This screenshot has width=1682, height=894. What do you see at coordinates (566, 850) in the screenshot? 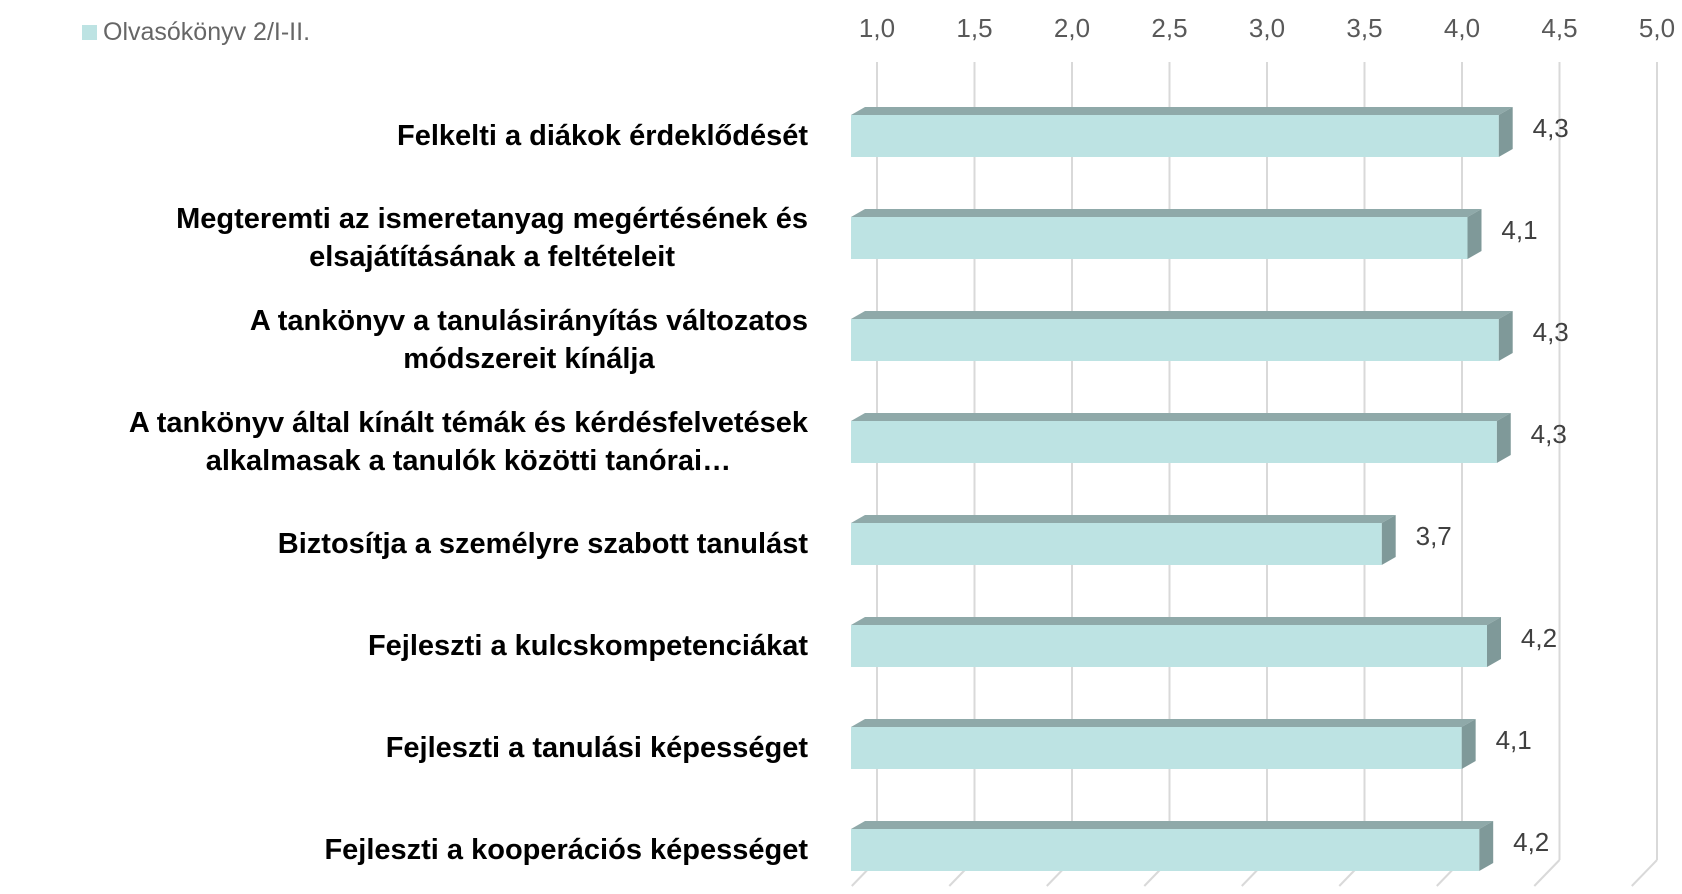
I see `category-label: Fejleszti a kooperációs képességet` at bounding box center [566, 850].